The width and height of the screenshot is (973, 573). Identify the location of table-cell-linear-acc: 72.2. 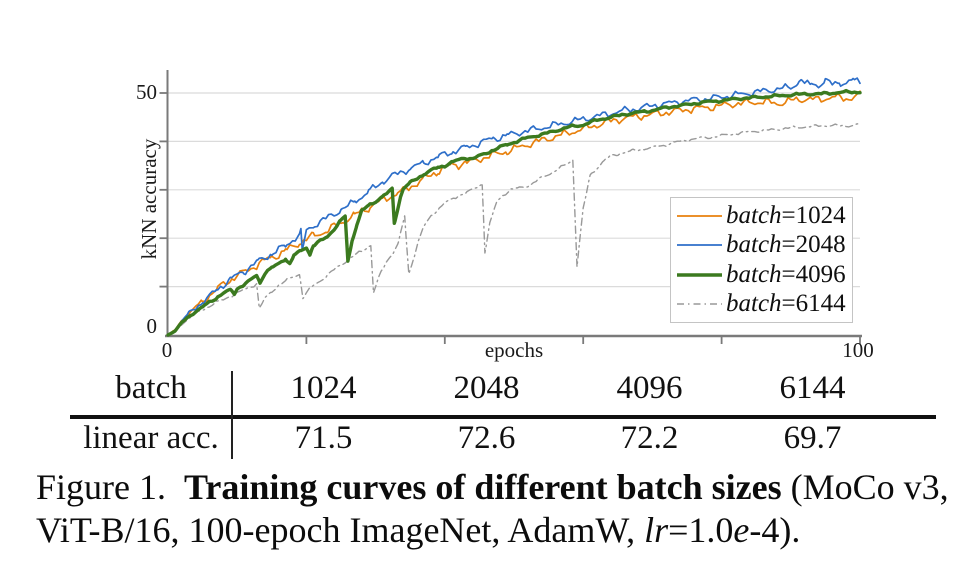
(649, 438).